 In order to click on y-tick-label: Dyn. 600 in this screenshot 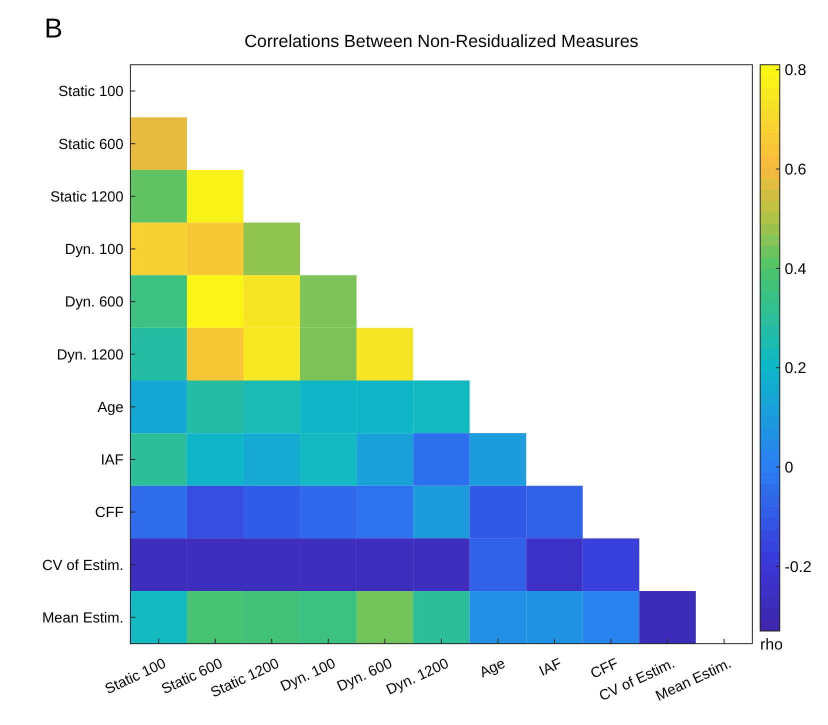, I will do `click(94, 302)`.